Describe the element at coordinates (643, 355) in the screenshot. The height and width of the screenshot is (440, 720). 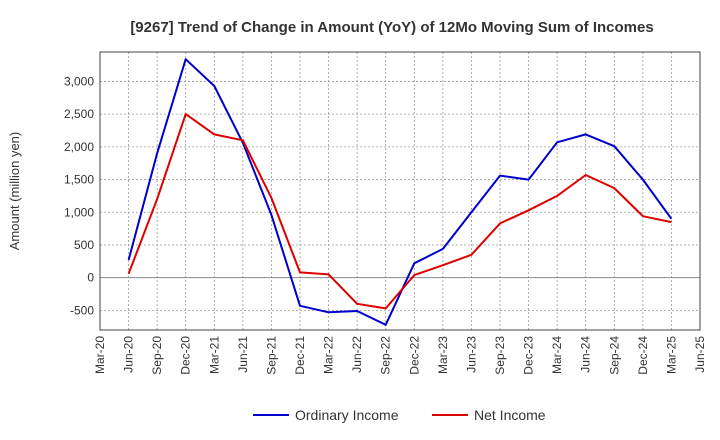
I see `x-tick-label: Dec-24` at that location.